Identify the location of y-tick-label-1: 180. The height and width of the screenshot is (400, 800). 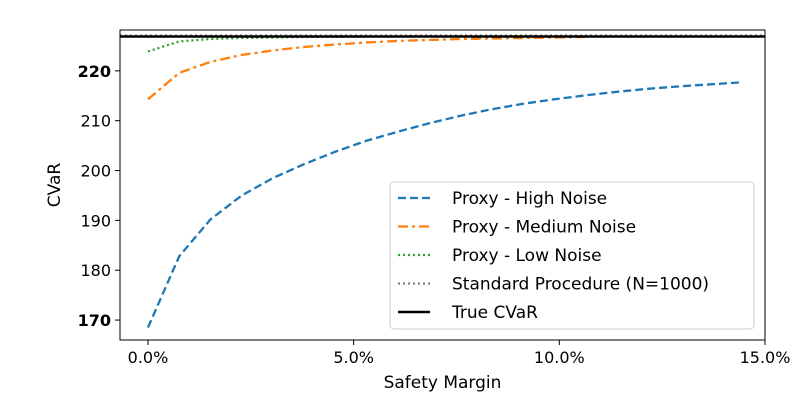
(95, 270).